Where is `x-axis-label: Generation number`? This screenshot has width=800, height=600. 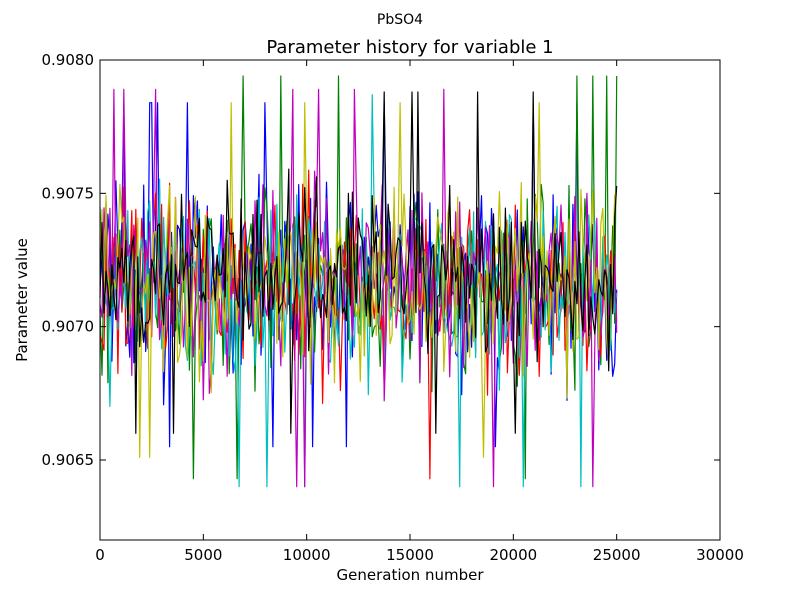 x-axis-label: Generation number is located at coordinates (411, 575).